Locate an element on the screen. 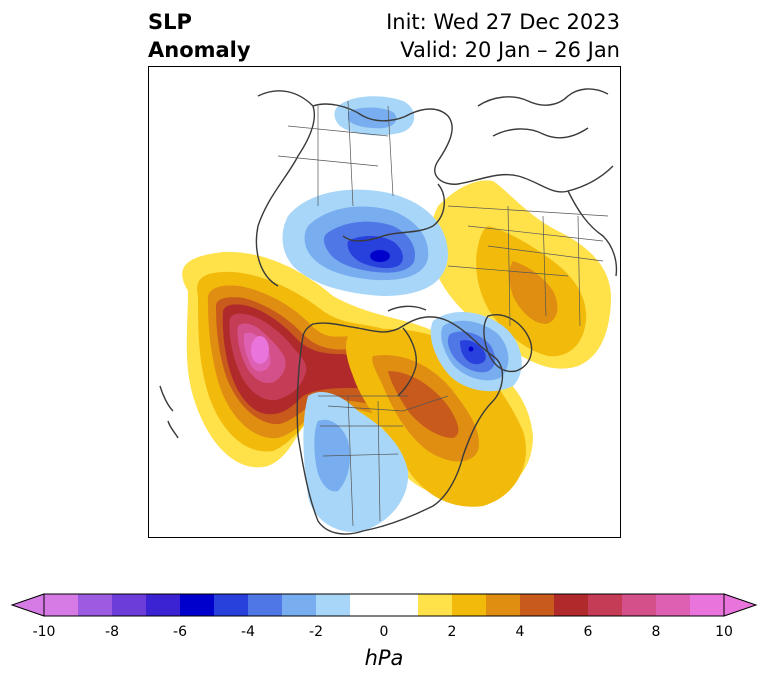 This screenshot has height=684, width=768. colorbar-tick-label: -8 is located at coordinates (112, 632).